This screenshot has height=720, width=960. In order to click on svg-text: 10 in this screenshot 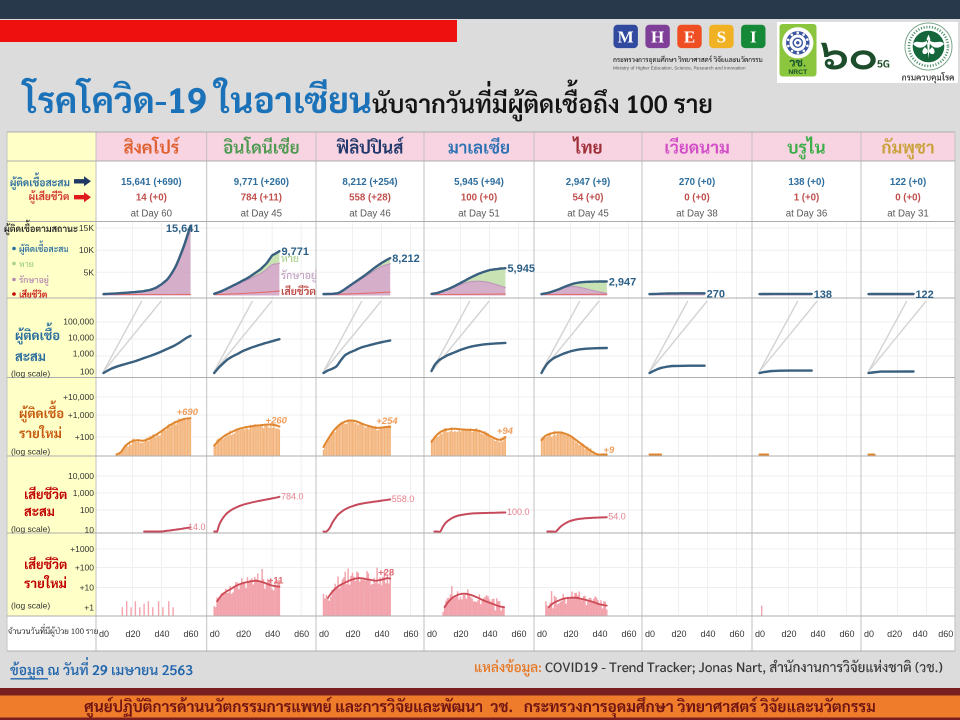, I will do `click(90, 530)`.